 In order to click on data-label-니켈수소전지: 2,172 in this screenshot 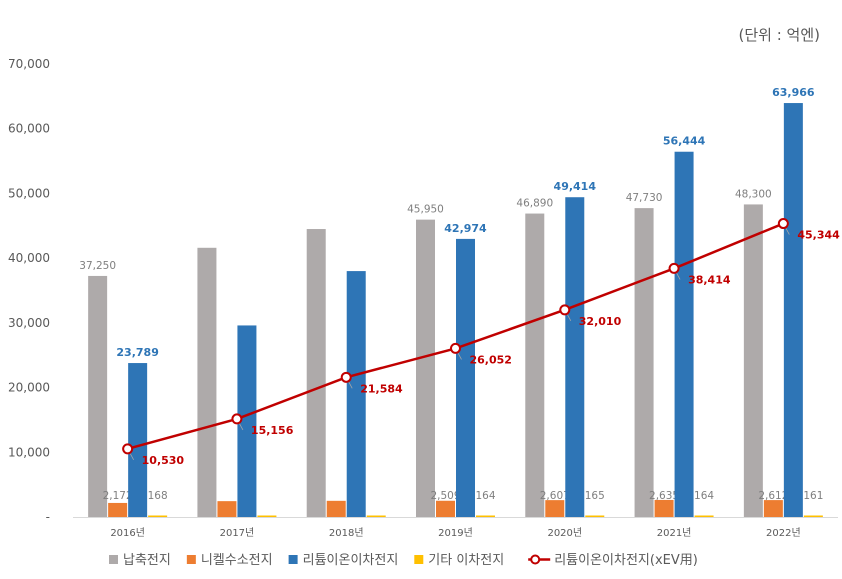, I will do `click(118, 496)`.